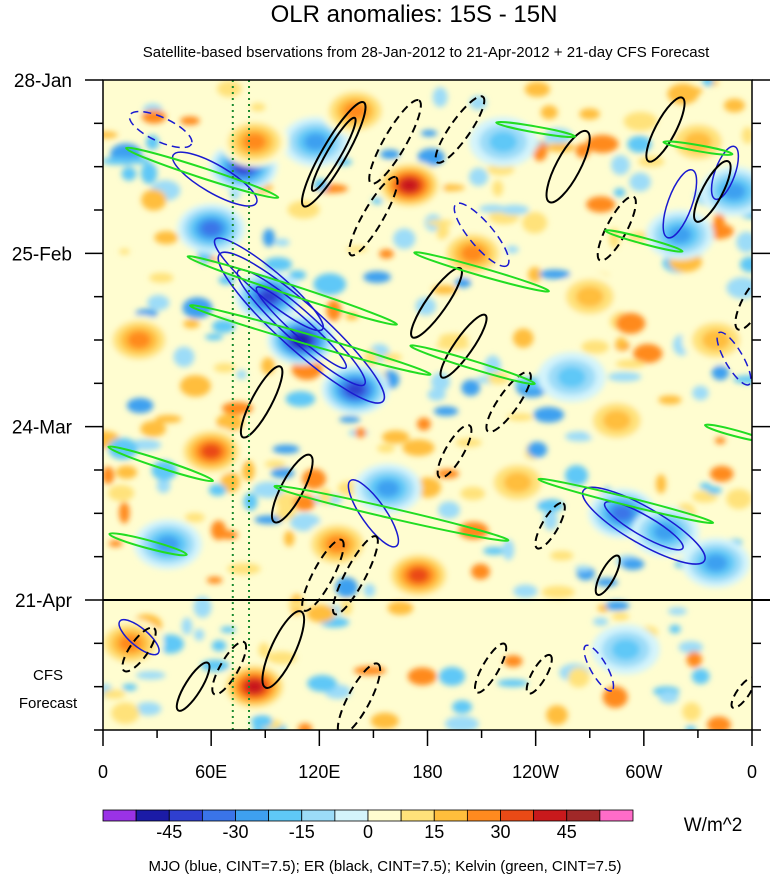 This screenshot has width=770, height=878. Describe the element at coordinates (169, 832) in the screenshot. I see `colorbar-label: -45` at that location.